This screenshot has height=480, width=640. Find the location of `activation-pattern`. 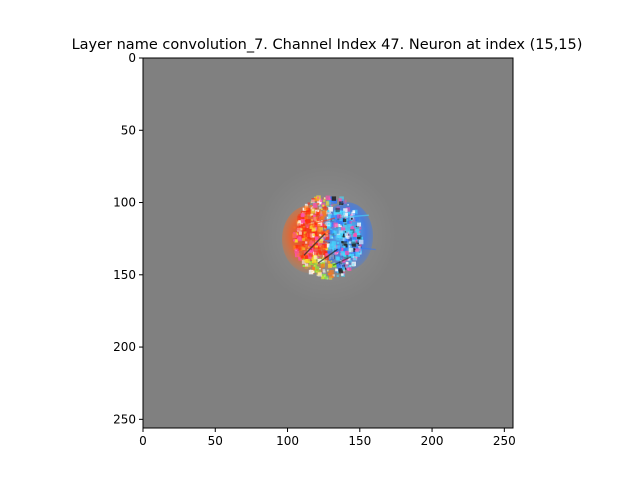

activation-pattern is located at coordinates (329, 237).